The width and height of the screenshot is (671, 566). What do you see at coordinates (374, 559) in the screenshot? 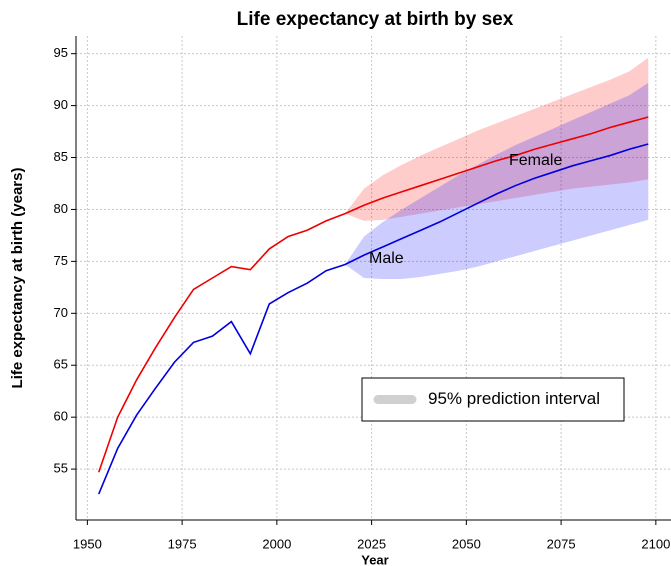
I see `x-axis-label: Year` at bounding box center [374, 559].